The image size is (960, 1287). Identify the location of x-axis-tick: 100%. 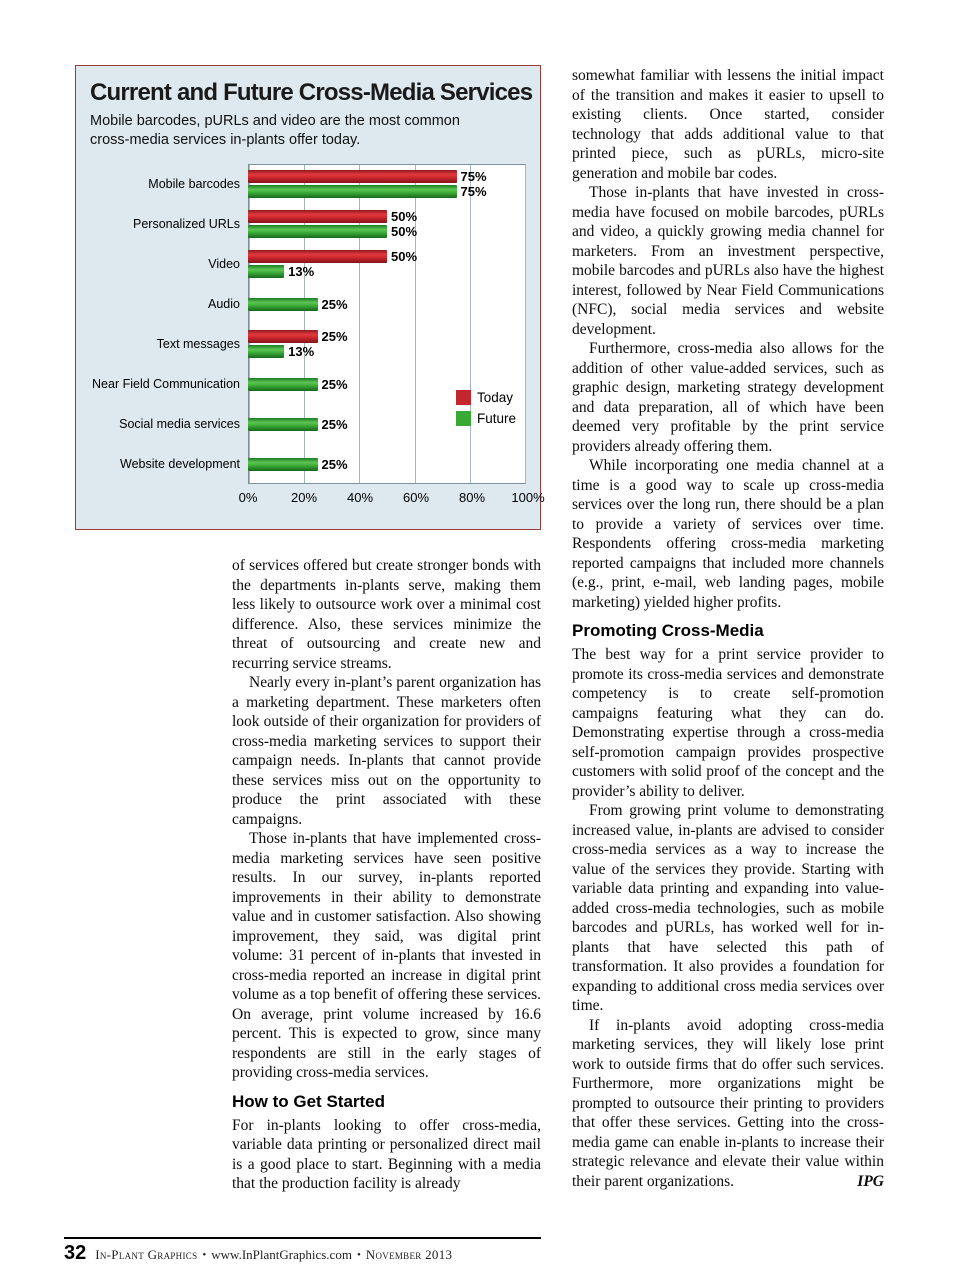
(528, 497).